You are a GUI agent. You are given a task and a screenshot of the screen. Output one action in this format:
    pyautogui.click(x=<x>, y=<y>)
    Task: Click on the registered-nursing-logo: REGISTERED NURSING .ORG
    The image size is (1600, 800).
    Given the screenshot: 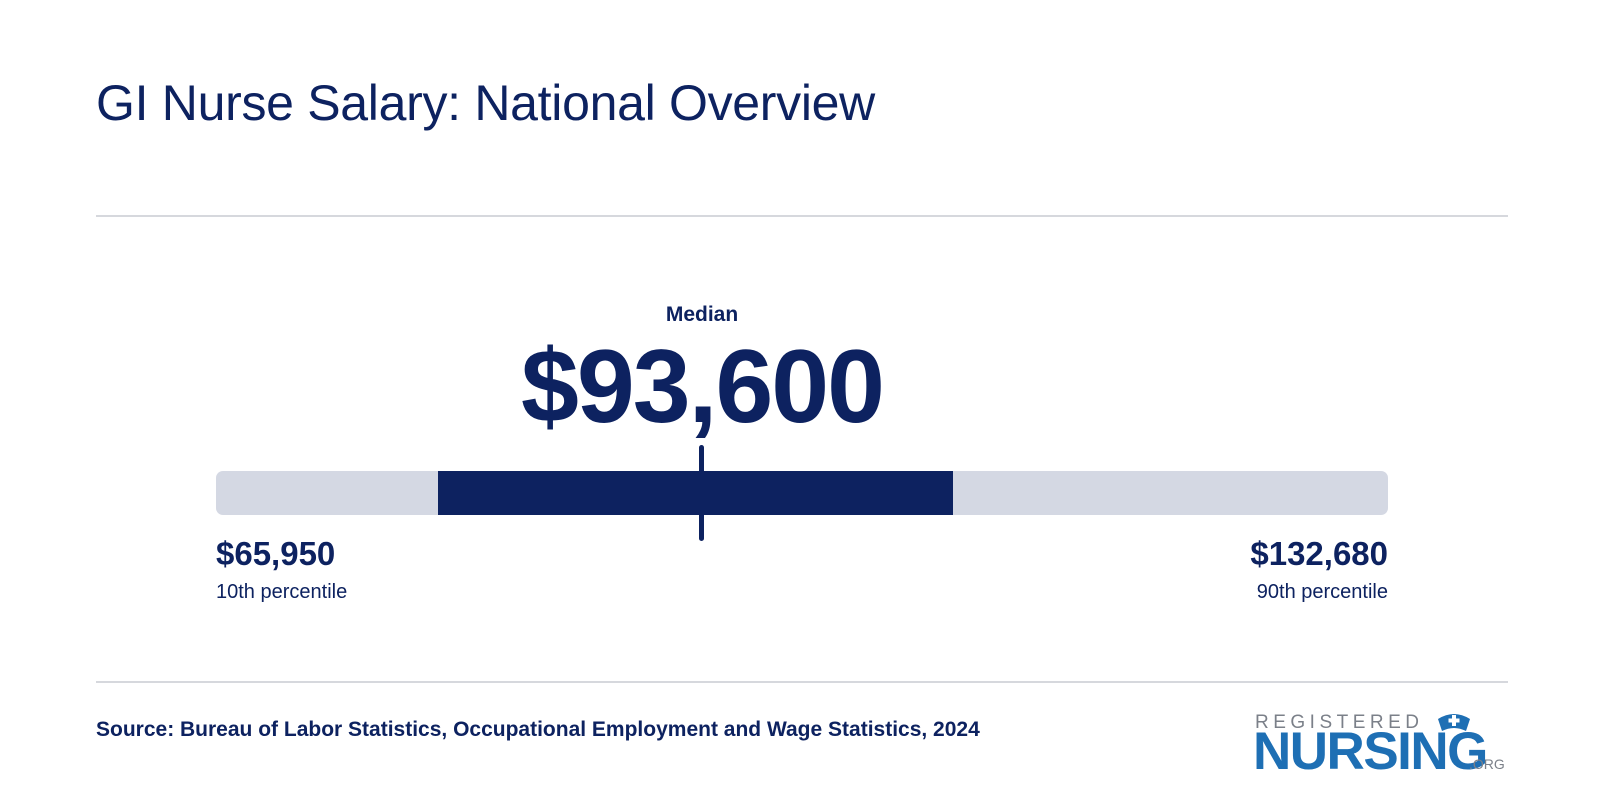 What is the action you would take?
    pyautogui.click(x=1382, y=745)
    